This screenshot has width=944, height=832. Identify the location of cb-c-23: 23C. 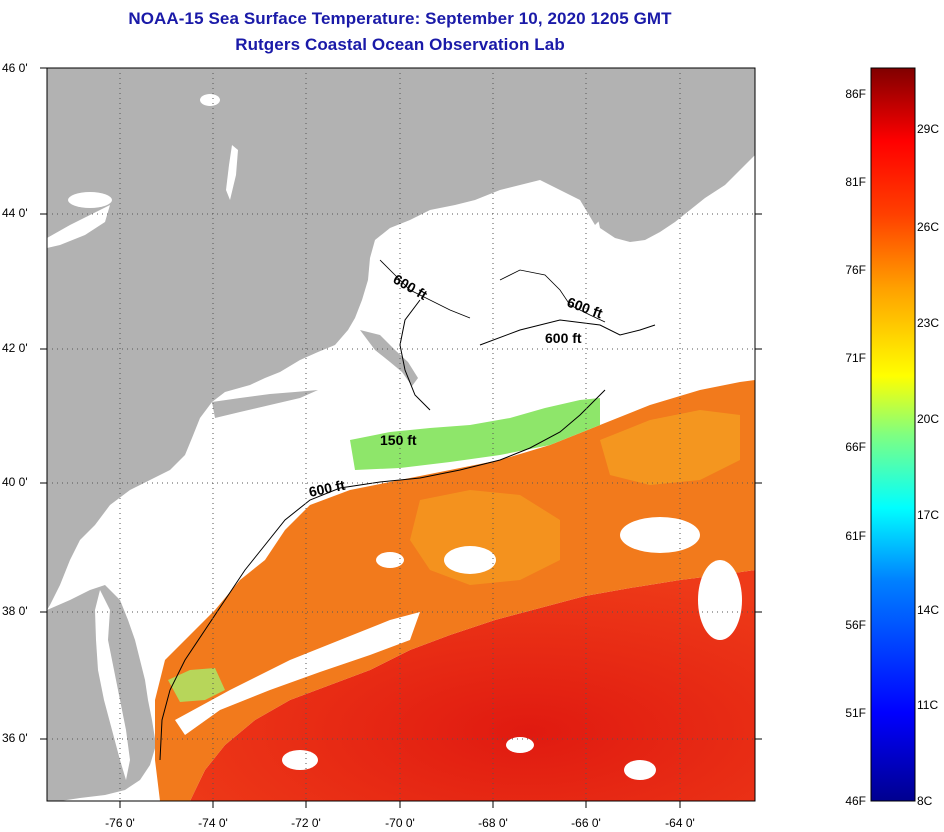
(928, 323).